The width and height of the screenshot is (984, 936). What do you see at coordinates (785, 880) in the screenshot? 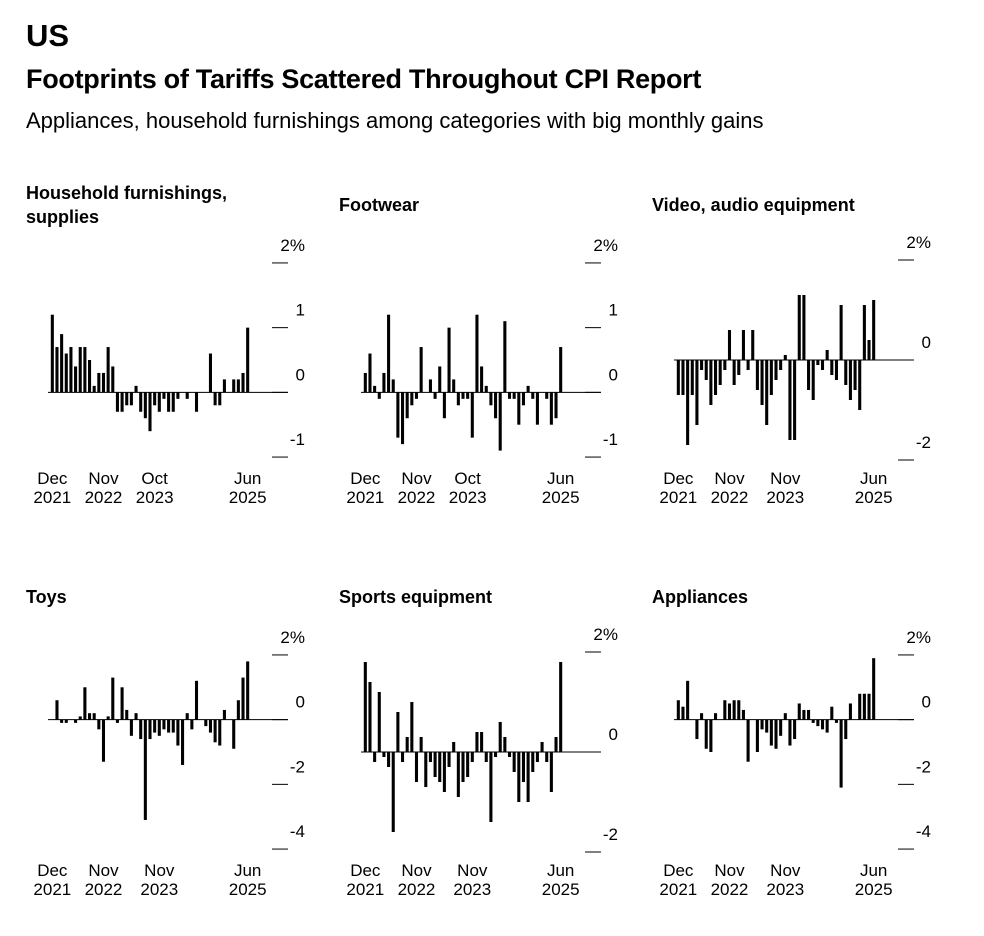
I see `x-tick-label: Nov 2023` at bounding box center [785, 880].